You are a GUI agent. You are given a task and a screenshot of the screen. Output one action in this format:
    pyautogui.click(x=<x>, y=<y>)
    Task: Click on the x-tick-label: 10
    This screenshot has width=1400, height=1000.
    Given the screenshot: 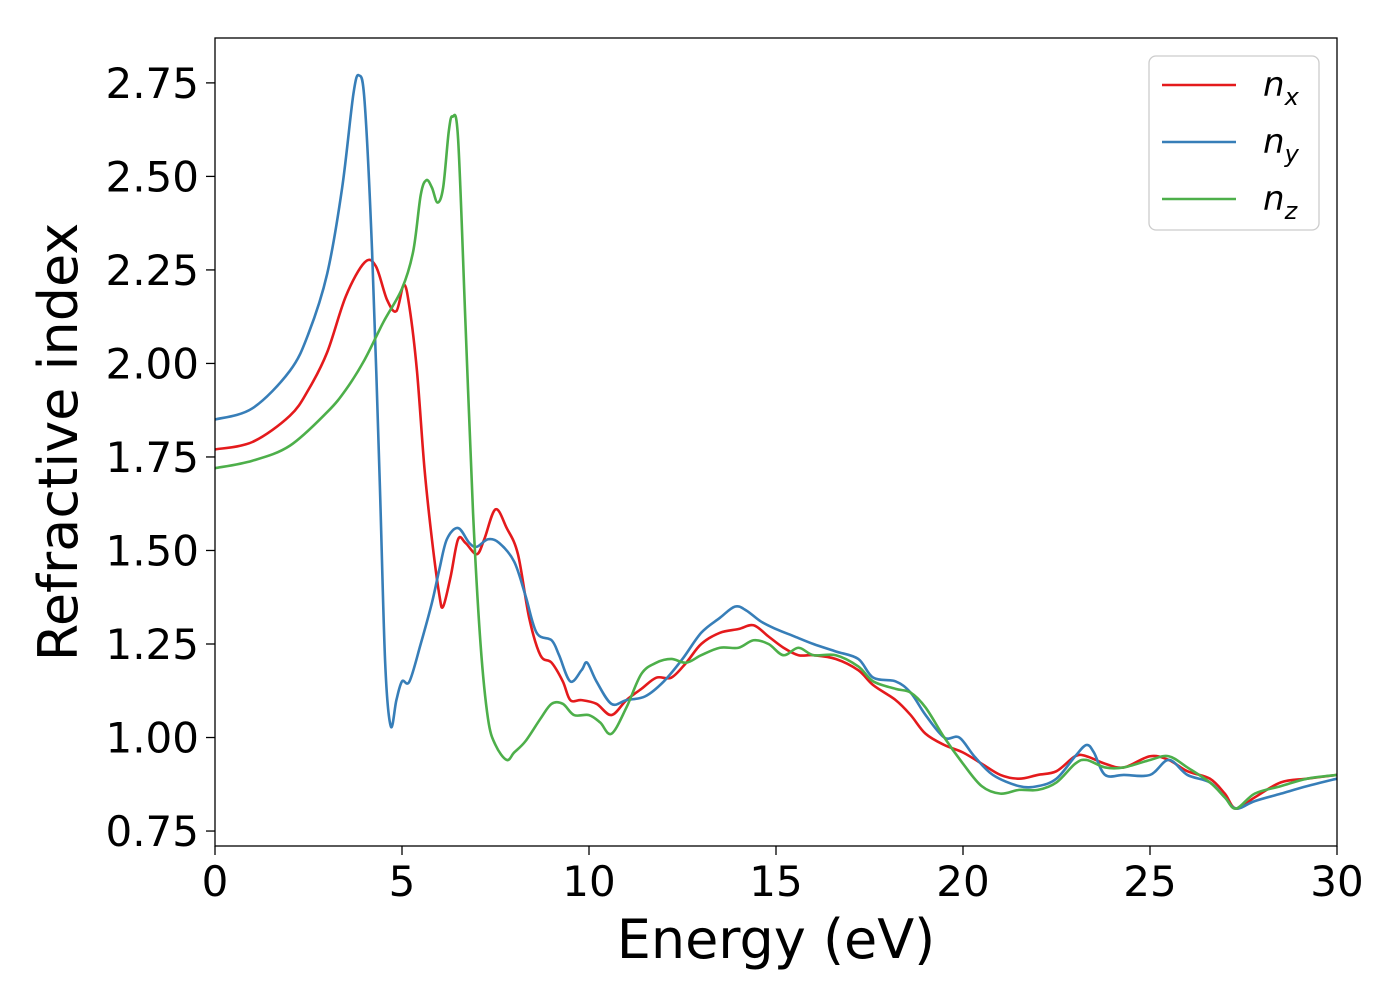 What is the action you would take?
    pyautogui.click(x=588, y=881)
    